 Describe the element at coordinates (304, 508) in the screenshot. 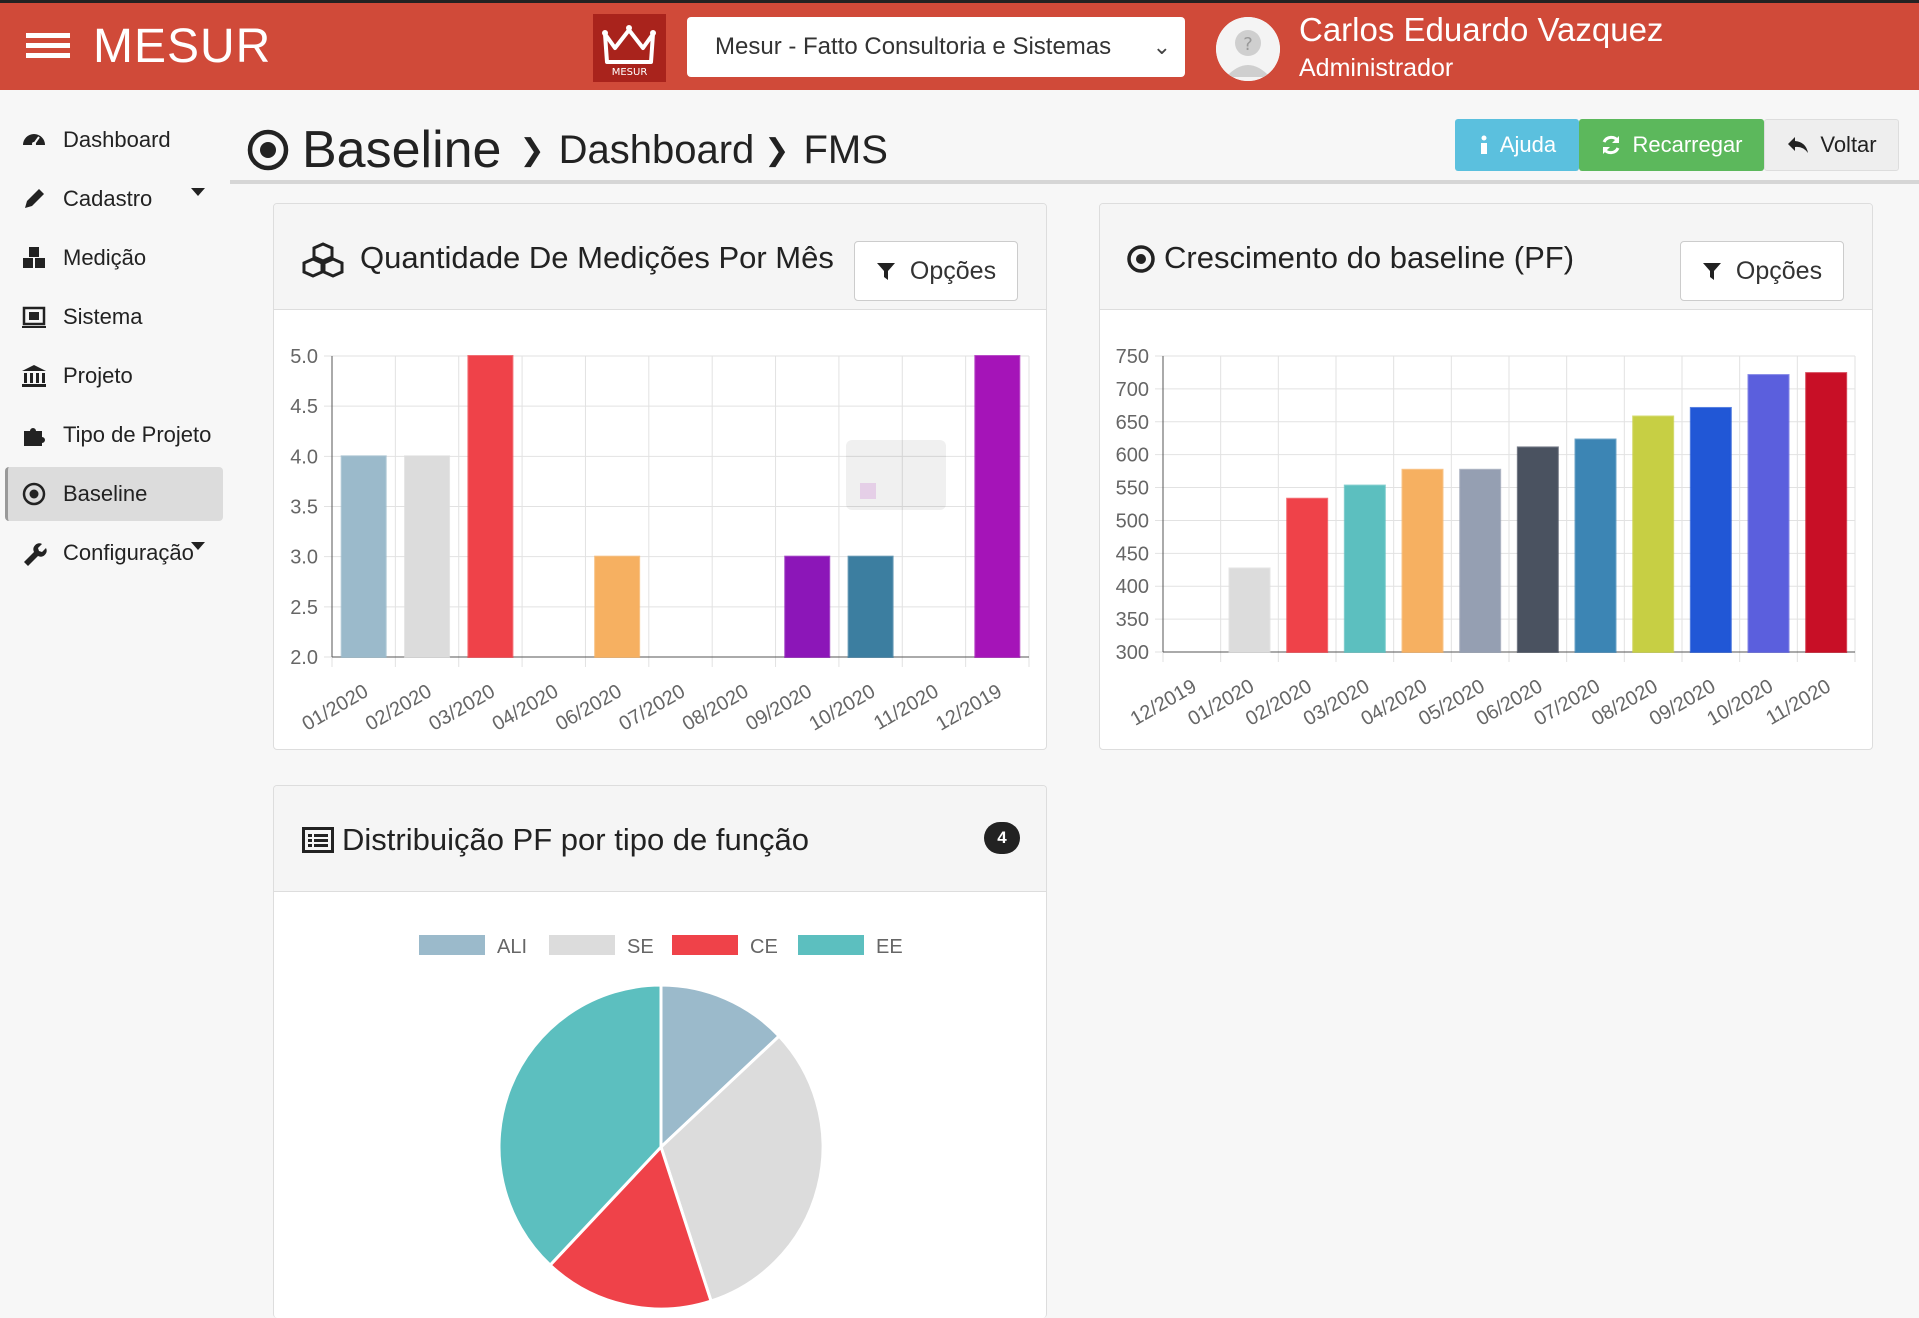

I see `y-tick-label: 3.5` at that location.